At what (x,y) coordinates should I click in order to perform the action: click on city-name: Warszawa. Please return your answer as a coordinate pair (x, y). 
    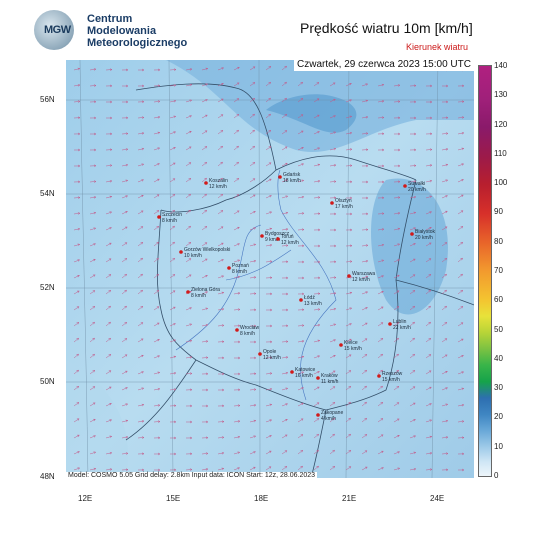
    Looking at the image, I should click on (363, 274).